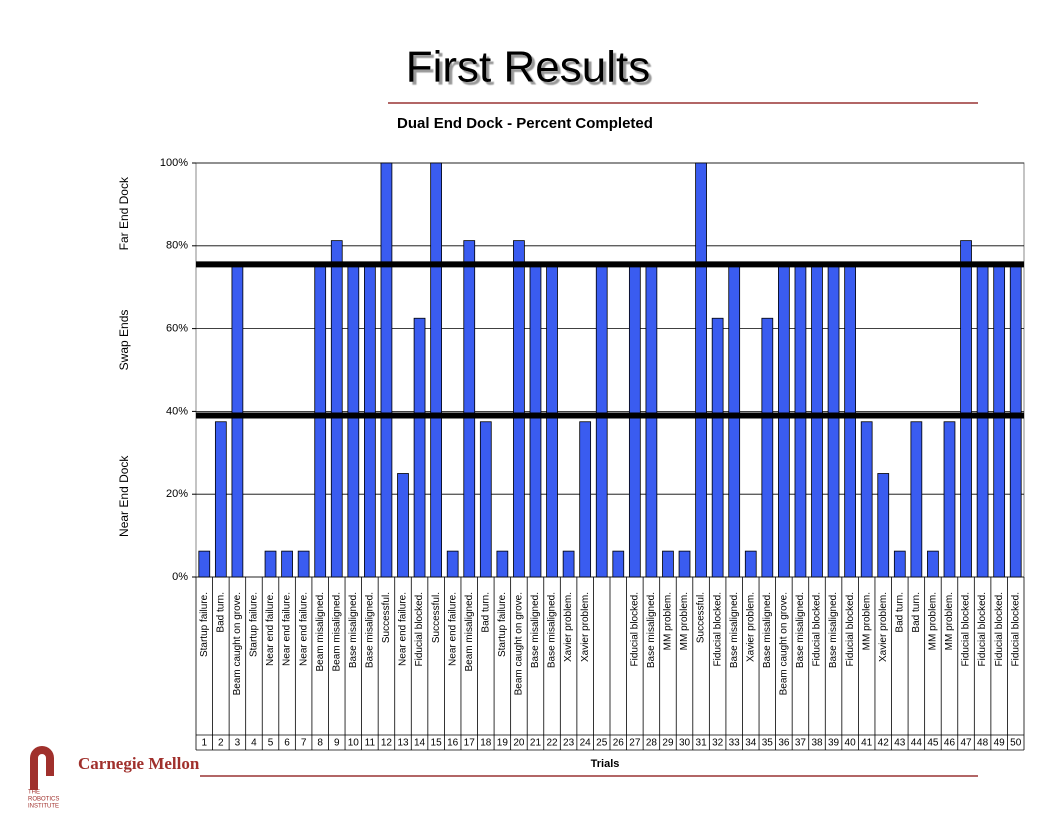 This screenshot has height=816, width=1056. I want to click on x-tick-label: 26, so click(619, 743).